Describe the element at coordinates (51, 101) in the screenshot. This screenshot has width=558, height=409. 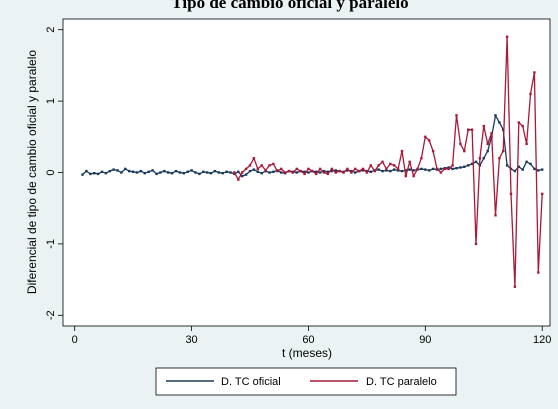
I see `y-tick-label: 1` at that location.